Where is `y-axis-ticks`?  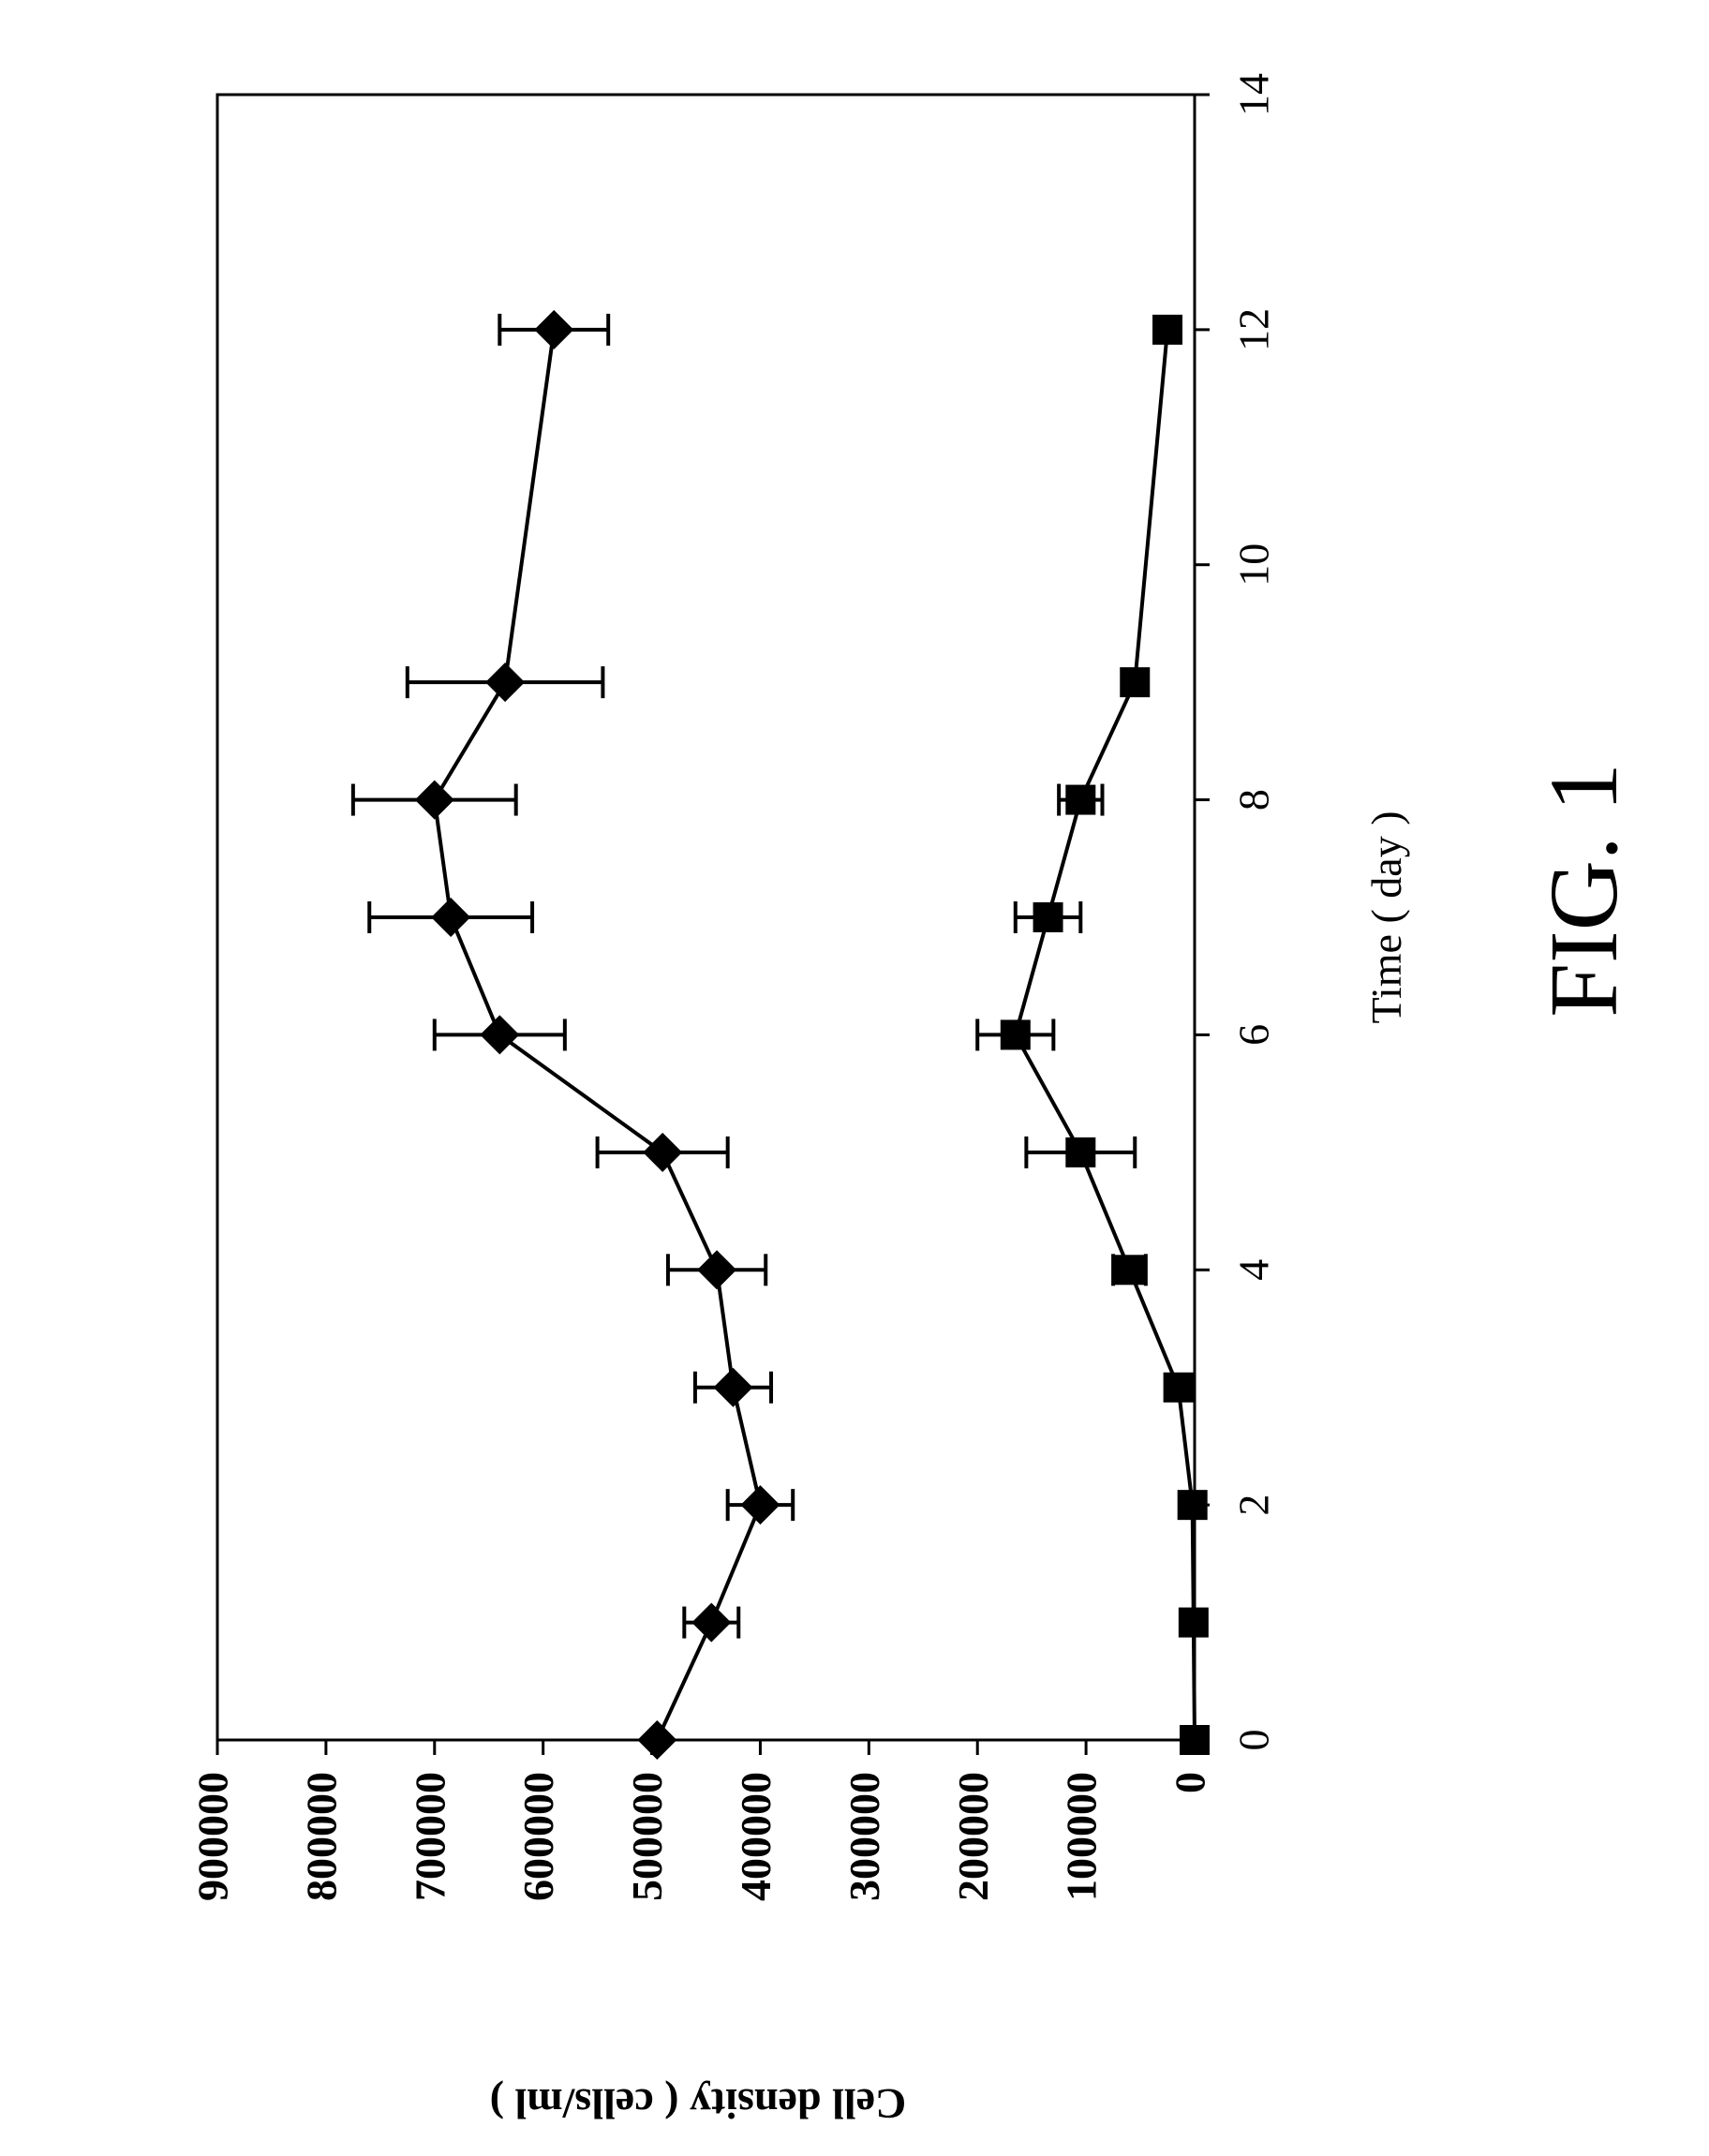 y-axis-ticks is located at coordinates (706, 1748).